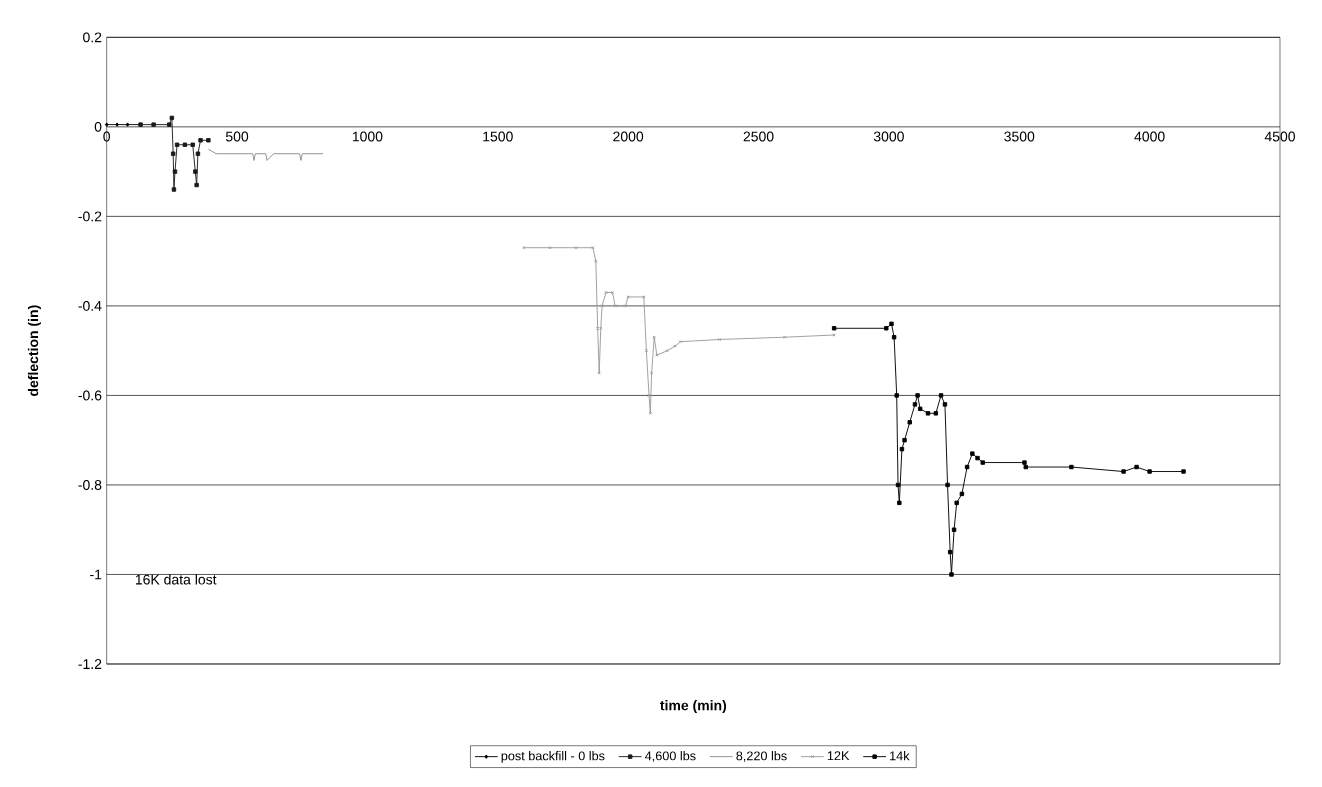  I want to click on legend-label: 4,600 lbs, so click(670, 757).